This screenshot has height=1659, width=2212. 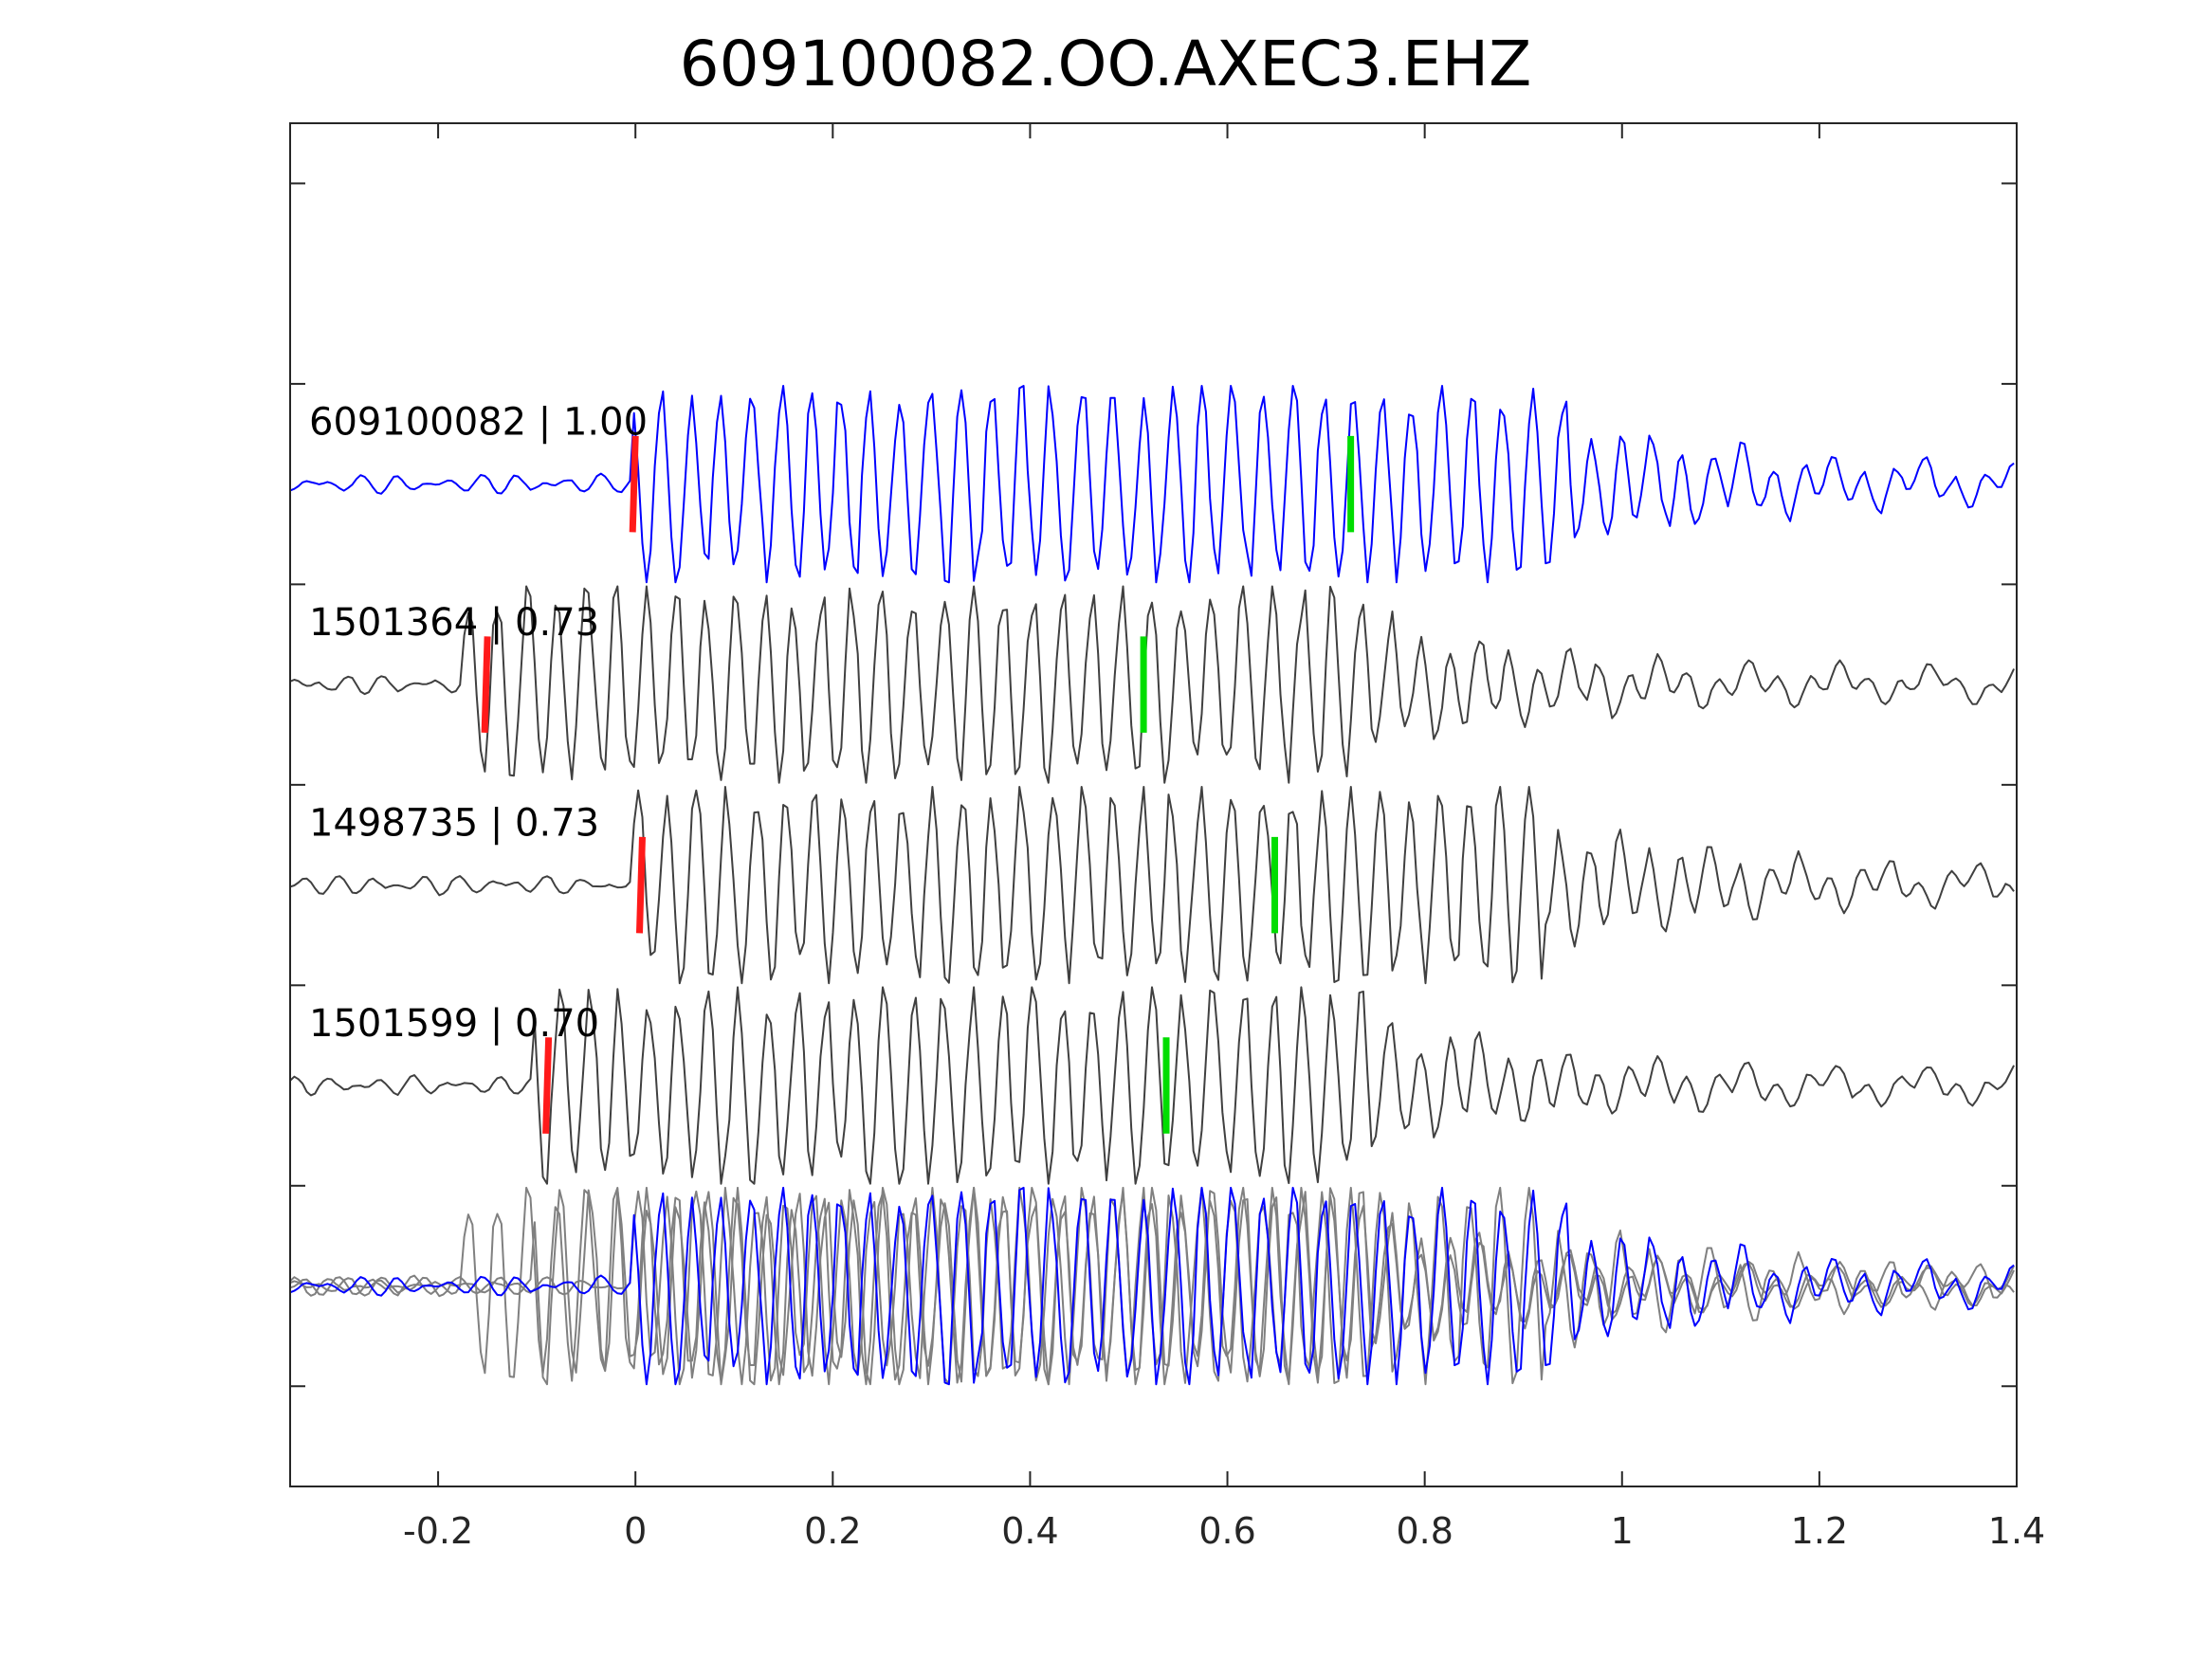 I want to click on x-tick-label: 0.8, so click(x=1424, y=1531).